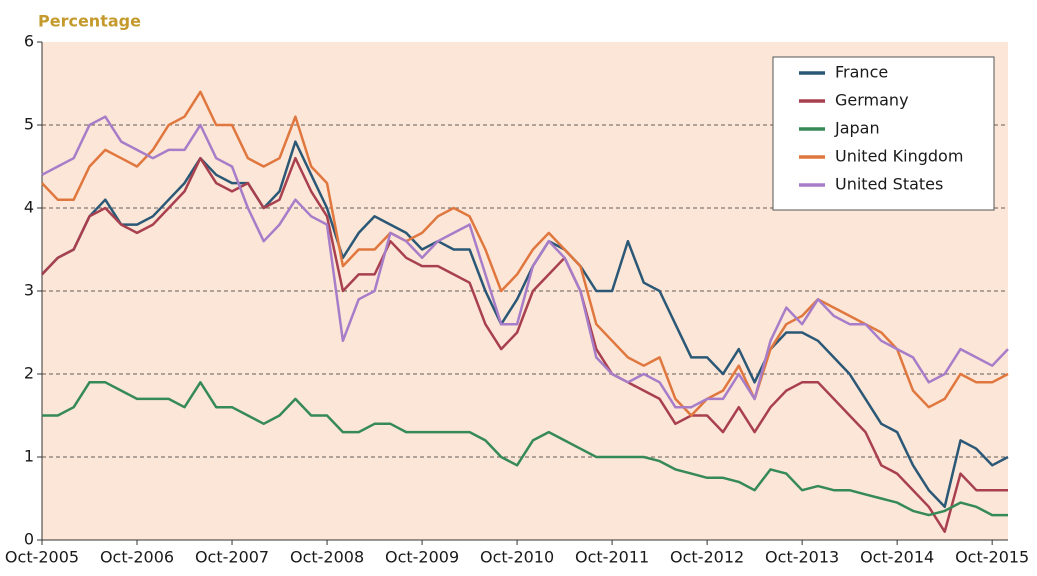 This screenshot has width=1037, height=576. Describe the element at coordinates (889, 184) in the screenshot. I see `legend-label: United States` at that location.